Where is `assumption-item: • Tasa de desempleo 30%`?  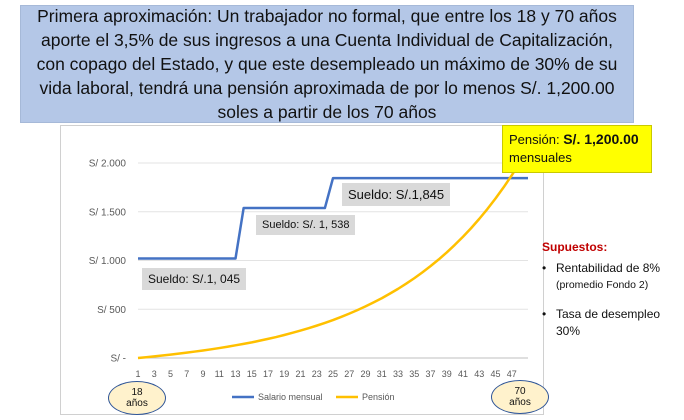 assumption-item: • Tasa de desempleo 30% is located at coordinates (612, 323).